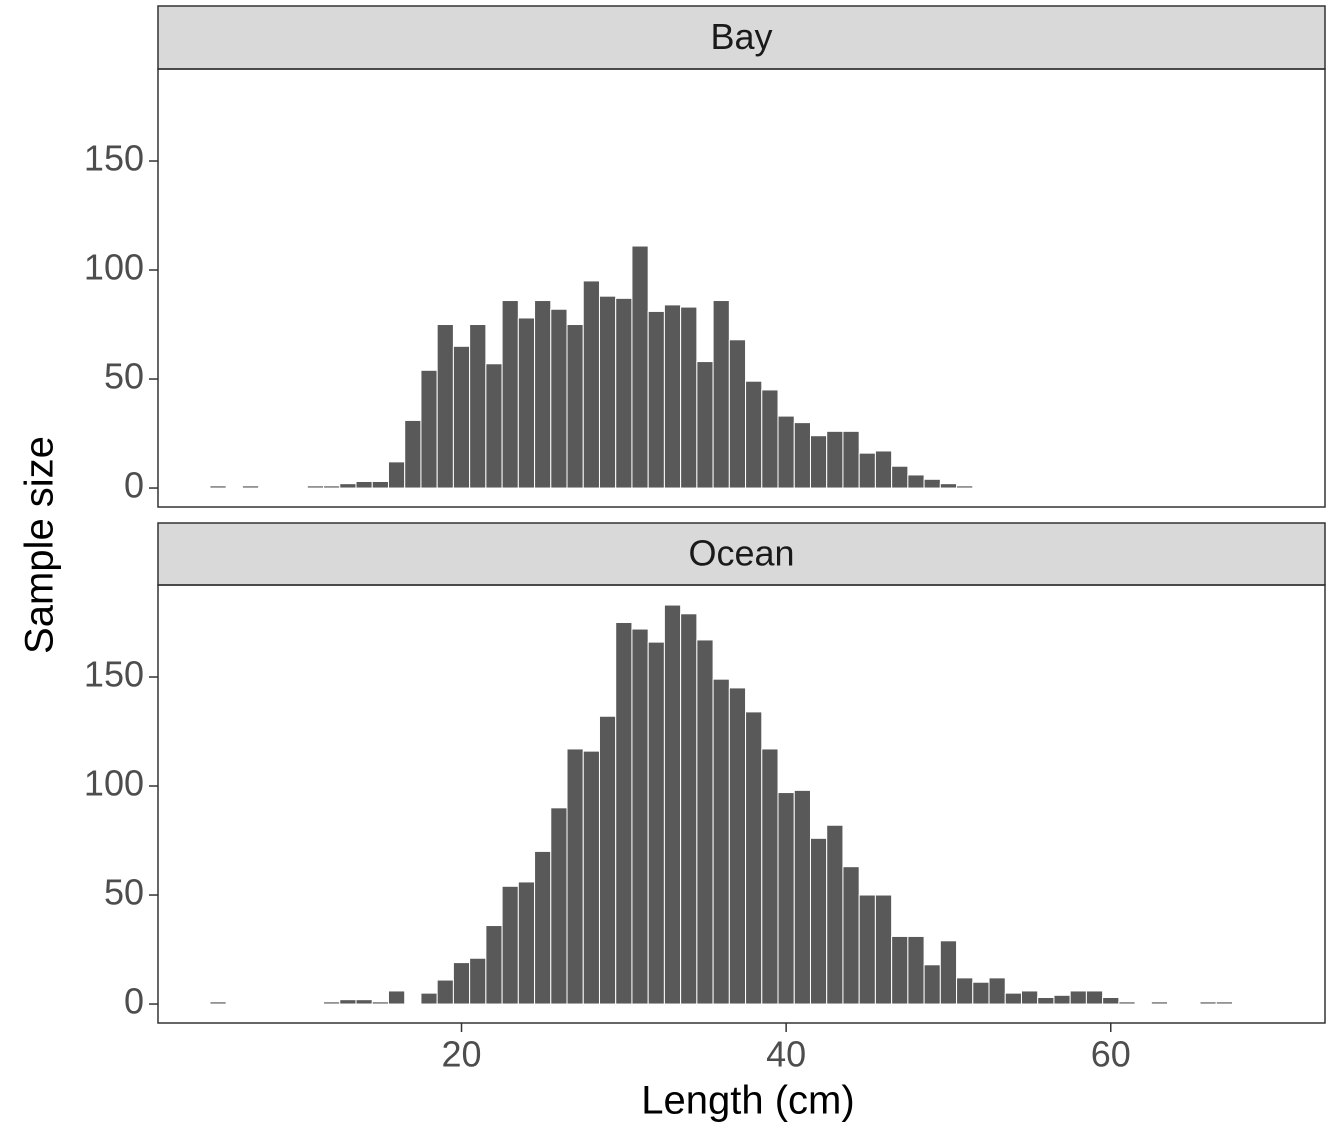 The width and height of the screenshot is (1326, 1127). What do you see at coordinates (461, 1054) in the screenshot?
I see `x-tick-label: 20` at bounding box center [461, 1054].